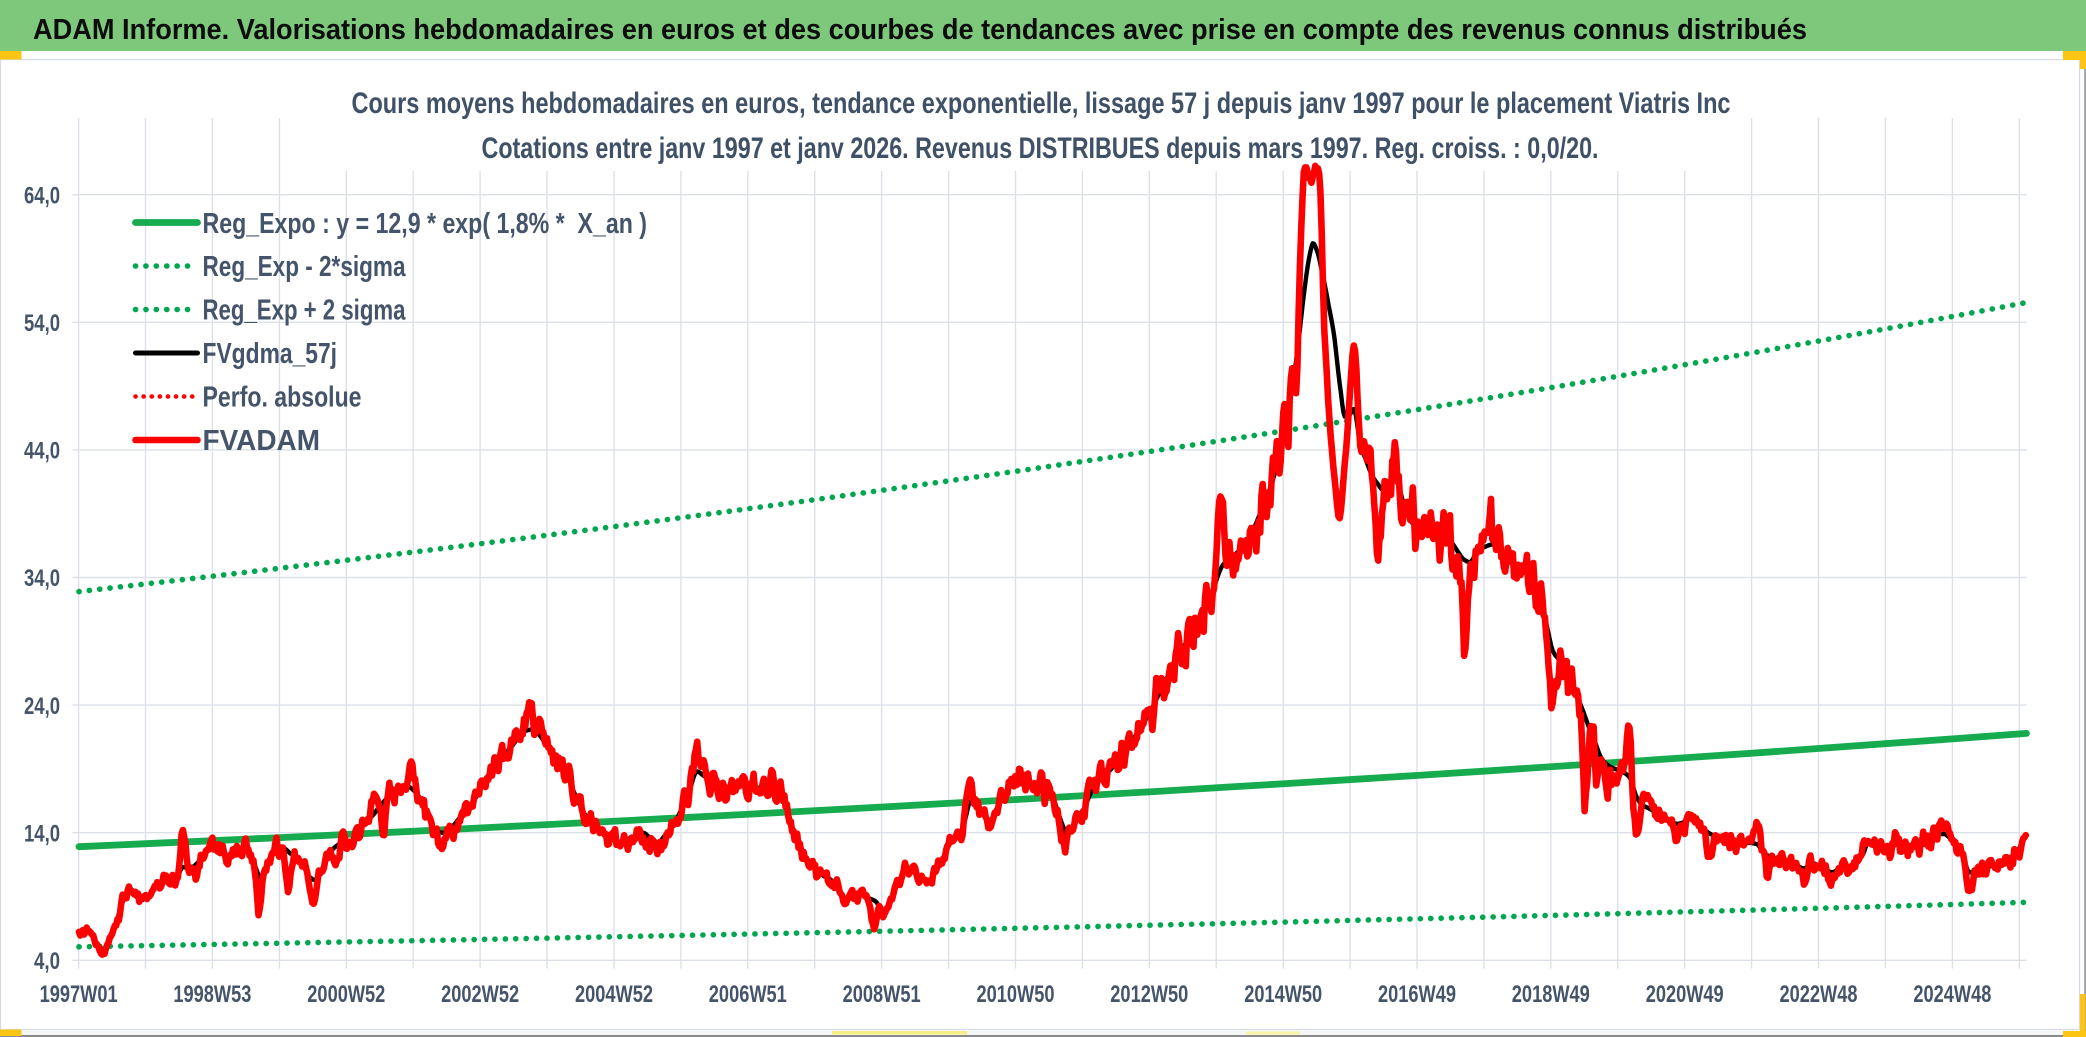  I want to click on svg-text: 54,0, so click(42, 323).